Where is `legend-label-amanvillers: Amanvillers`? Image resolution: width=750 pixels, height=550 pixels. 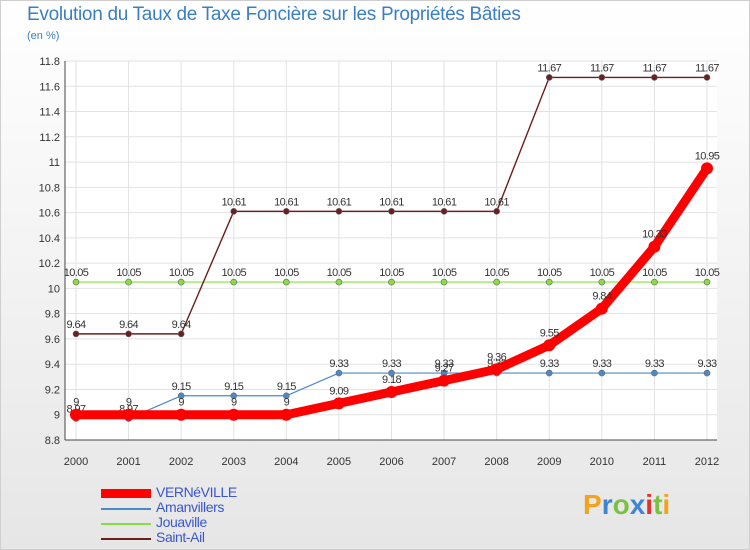 legend-label-amanvillers: Amanvillers is located at coordinates (190, 507).